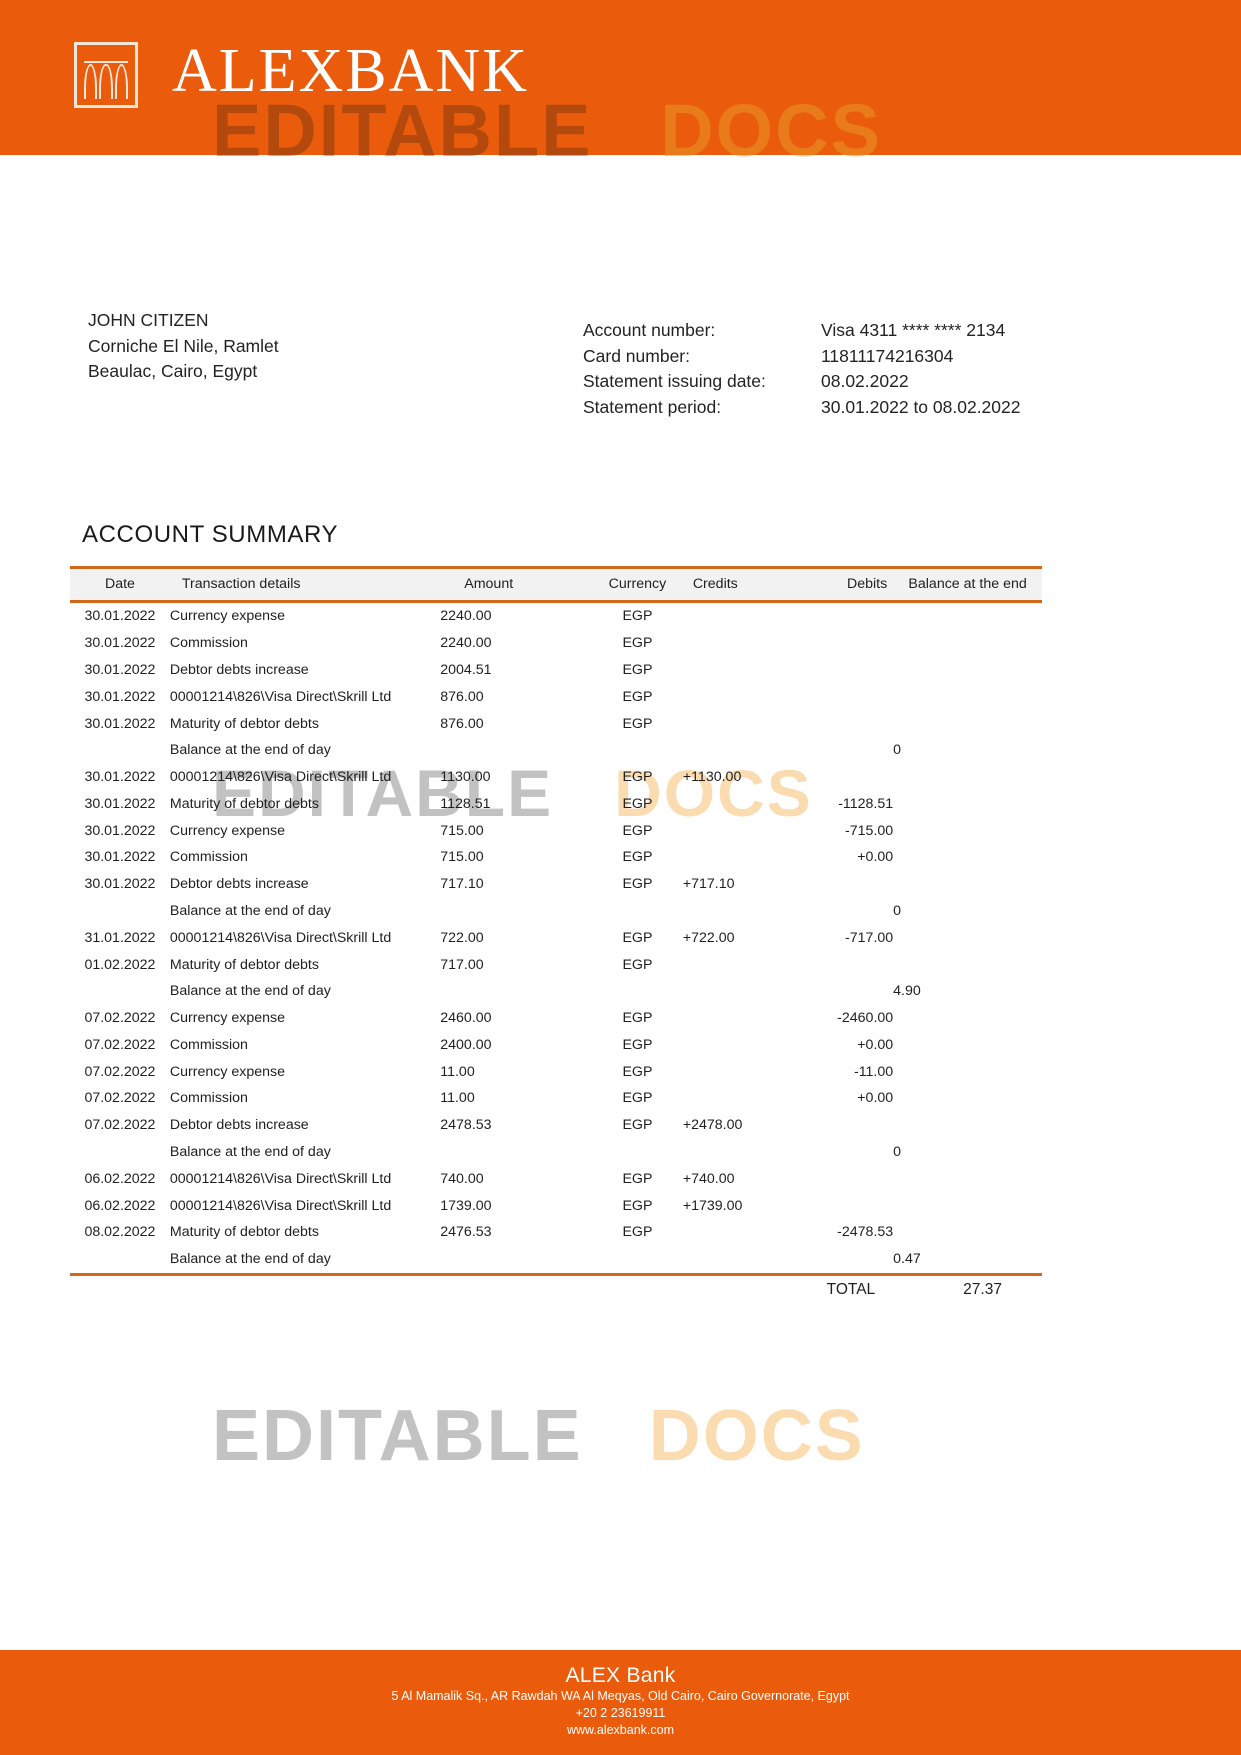 The height and width of the screenshot is (1755, 1241). Describe the element at coordinates (913, 330) in the screenshot. I see `account-number-value: Visa 4311 **** **** 2134` at that location.